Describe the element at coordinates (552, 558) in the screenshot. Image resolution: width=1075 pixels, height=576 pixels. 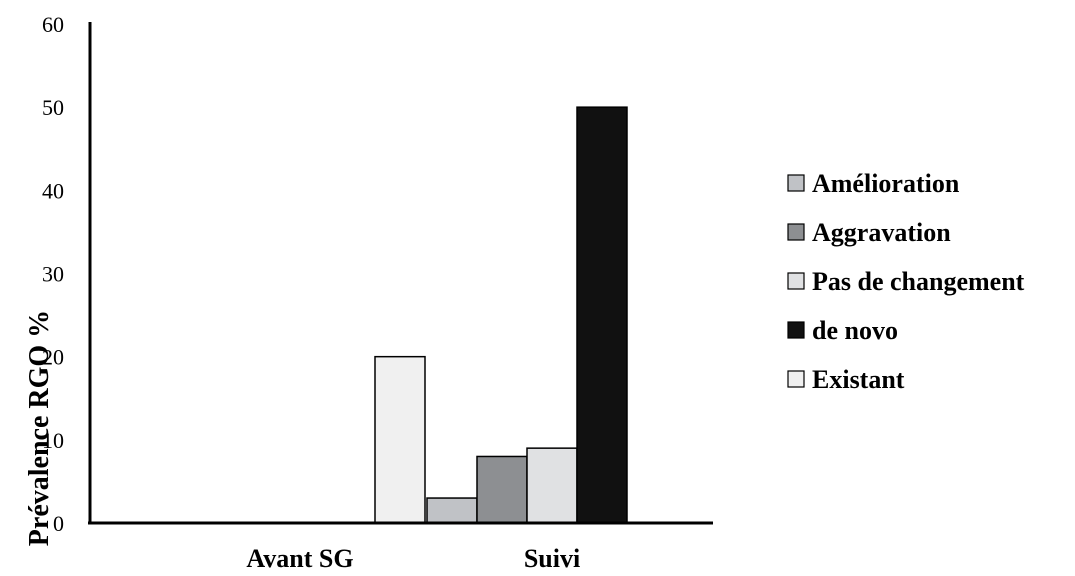
I see `x-category-label: Suivi` at that location.